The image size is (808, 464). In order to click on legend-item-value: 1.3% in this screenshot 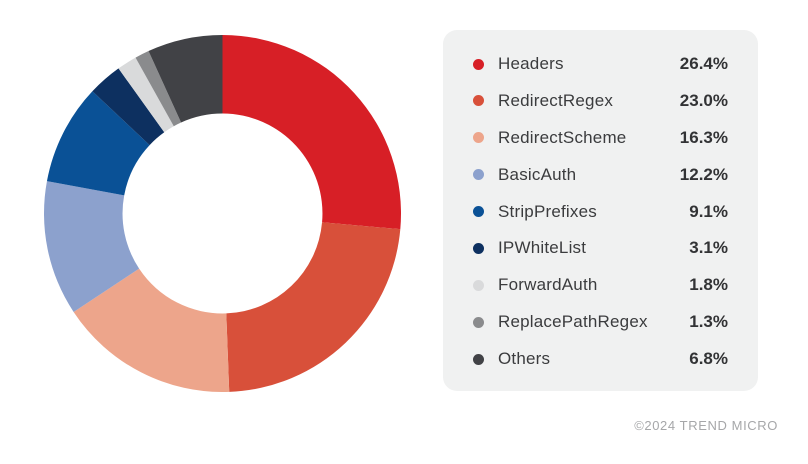, I will do `click(708, 322)`.